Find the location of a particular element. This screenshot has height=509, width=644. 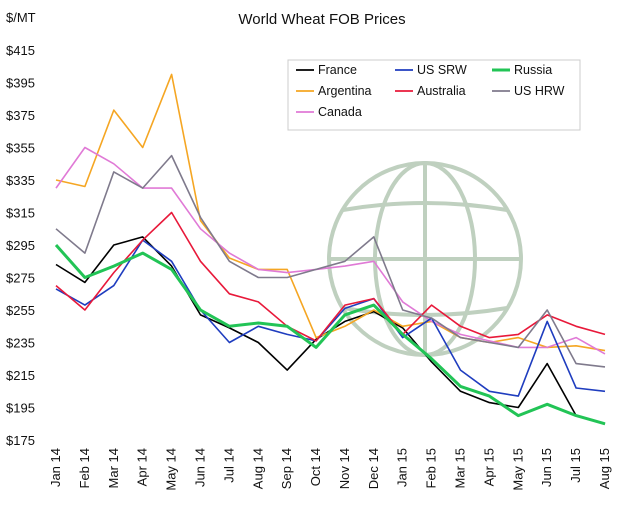

y-tick-label: $215 is located at coordinates (20, 375).